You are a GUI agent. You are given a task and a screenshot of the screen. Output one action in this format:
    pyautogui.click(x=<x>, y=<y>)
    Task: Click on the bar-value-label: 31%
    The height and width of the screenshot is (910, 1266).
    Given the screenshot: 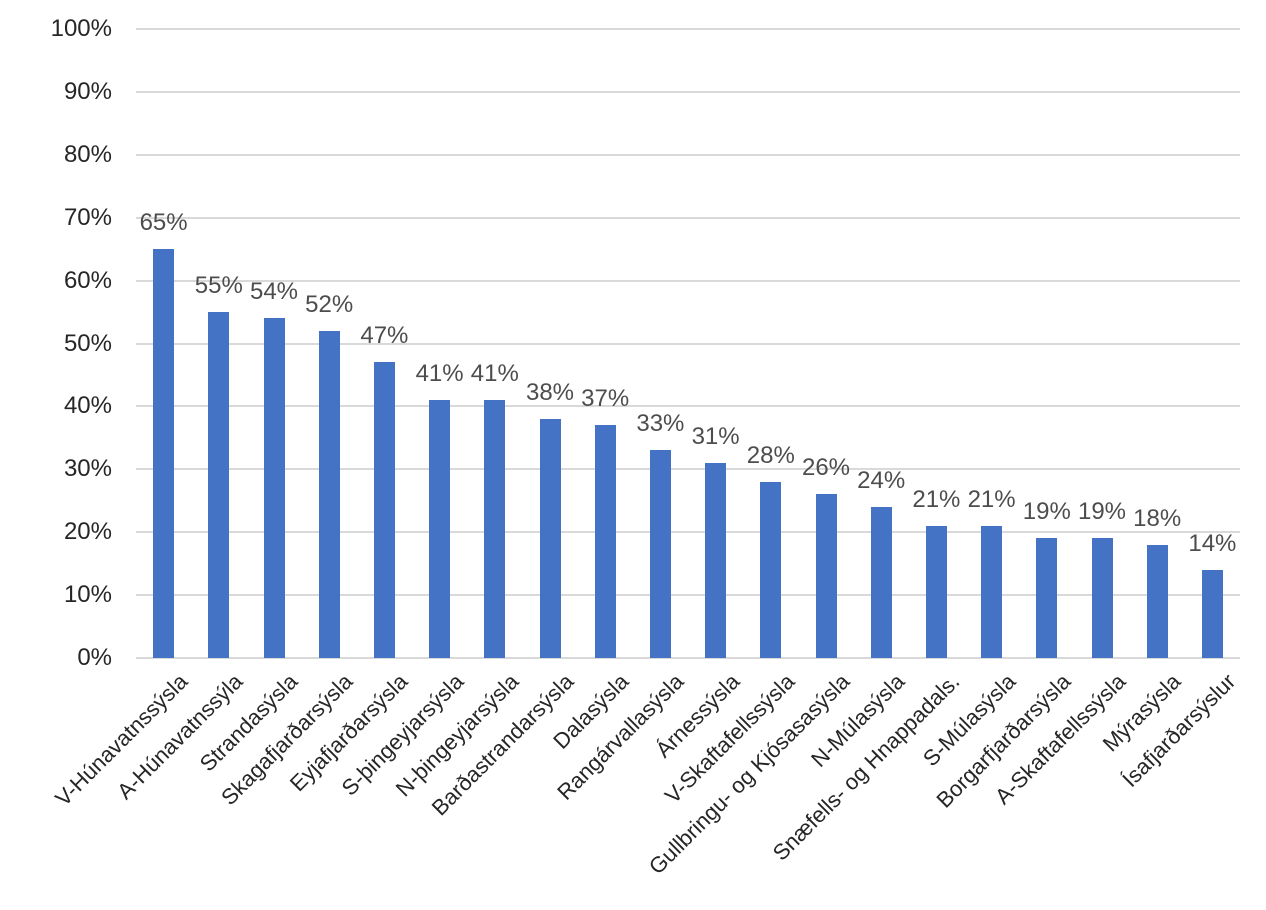 What is the action you would take?
    pyautogui.click(x=715, y=436)
    